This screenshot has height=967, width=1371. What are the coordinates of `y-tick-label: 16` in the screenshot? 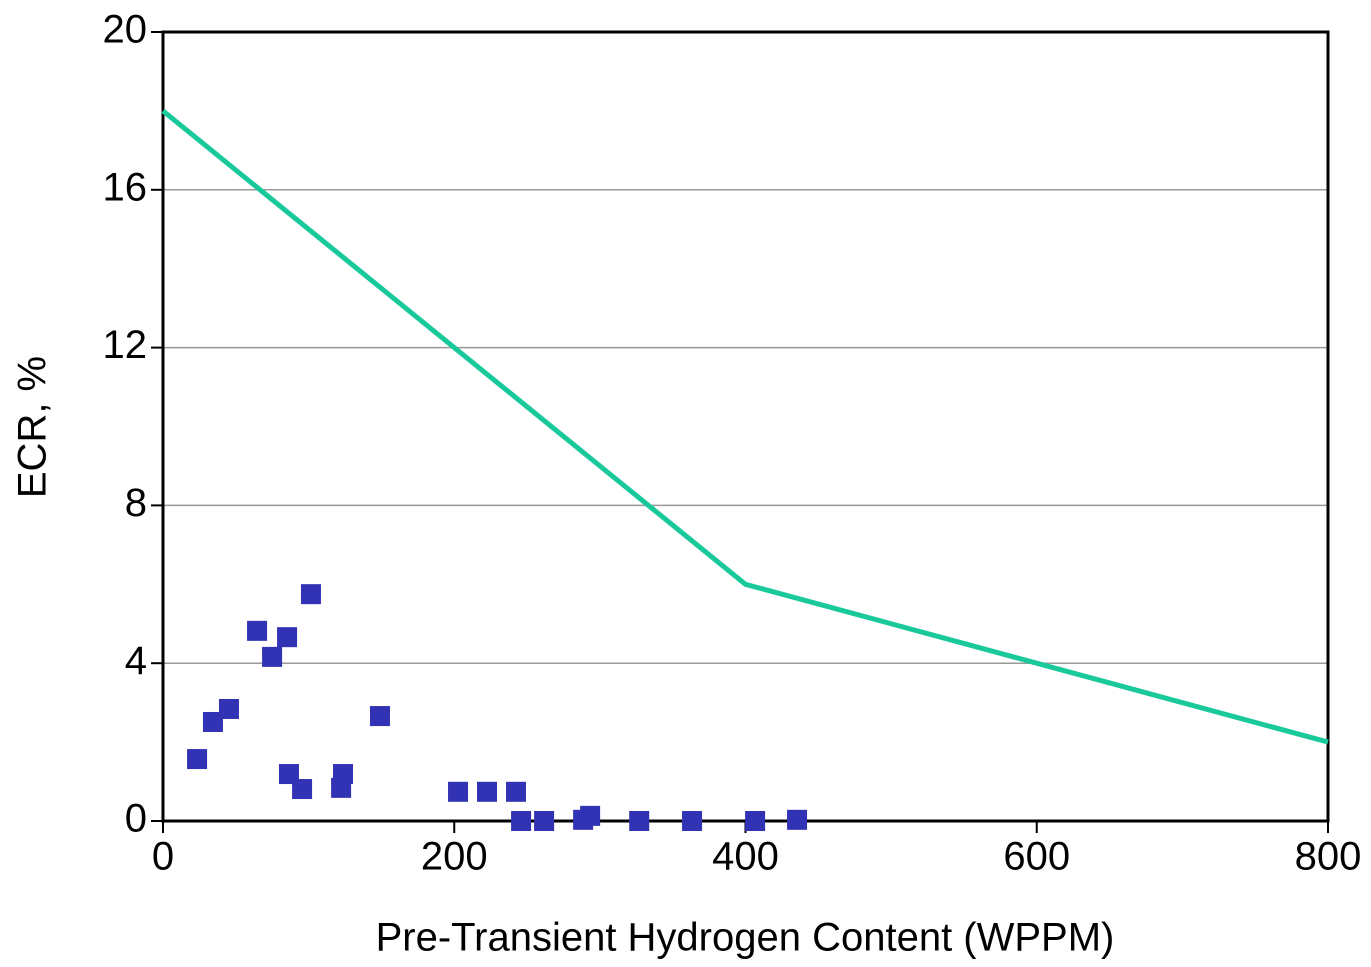 It's located at (125, 187).